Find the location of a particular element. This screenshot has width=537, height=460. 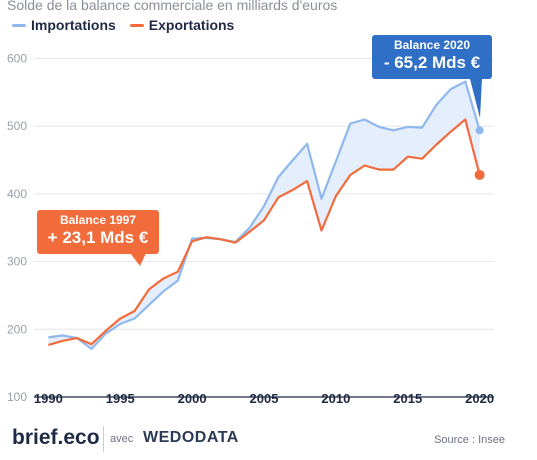

legend-swatch-exportations is located at coordinates (136, 25).